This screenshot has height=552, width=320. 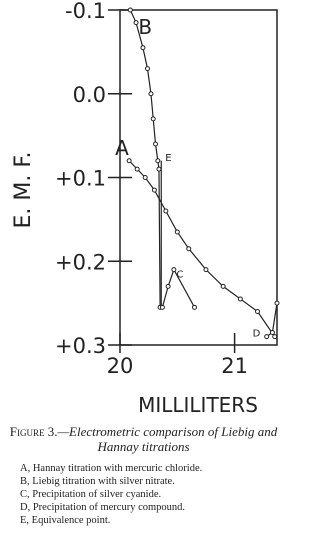 I want to click on figure-number: Figure 3., so click(x=33, y=431).